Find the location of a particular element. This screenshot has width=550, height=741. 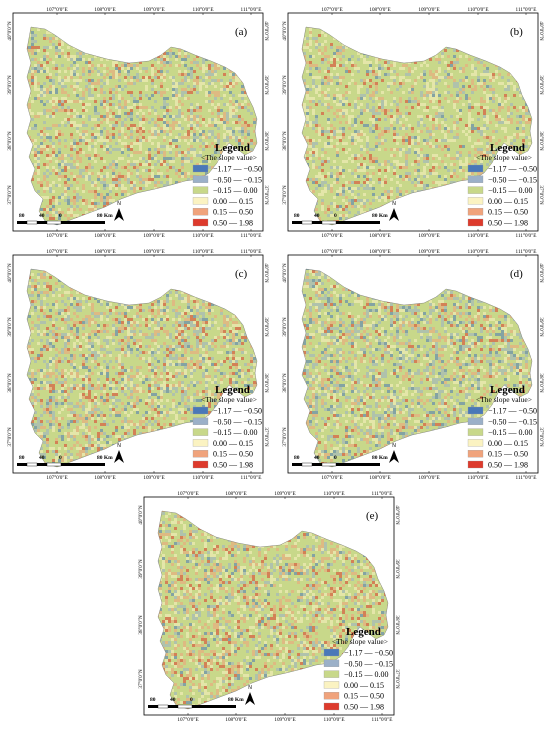

scale-bar-label: 0 is located at coordinates (335, 216).